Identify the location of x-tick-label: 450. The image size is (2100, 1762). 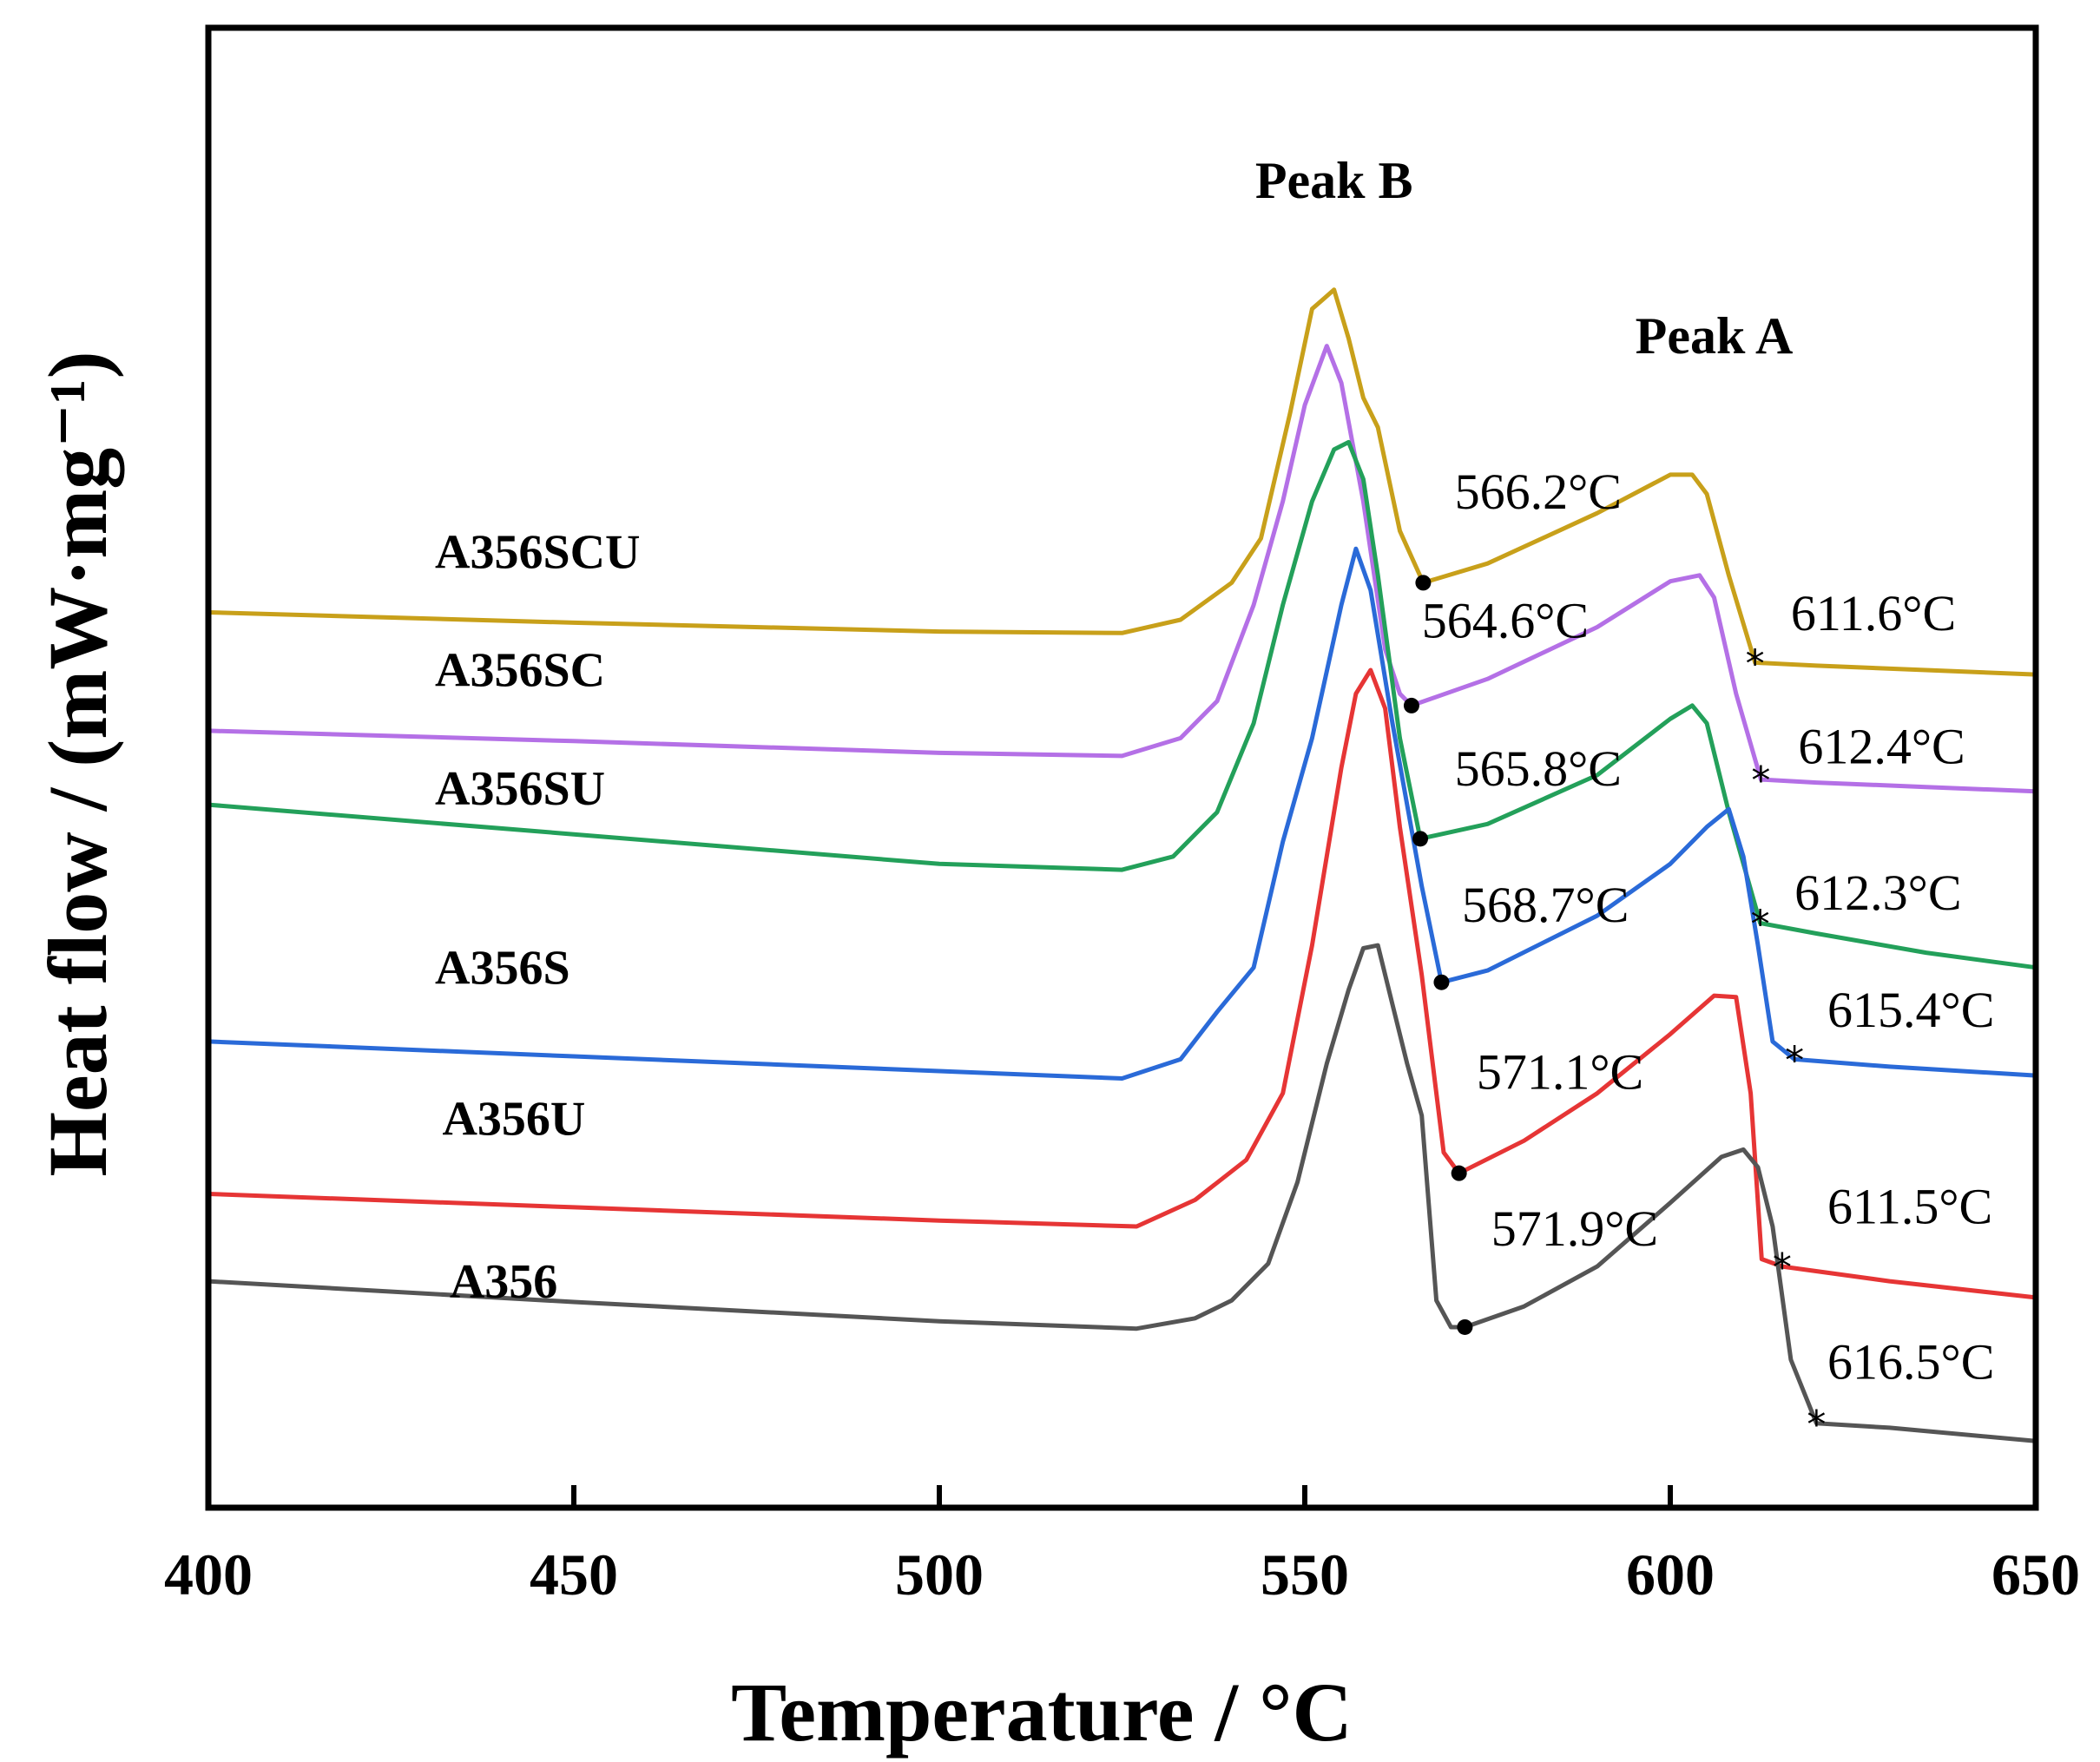
(574, 1574).